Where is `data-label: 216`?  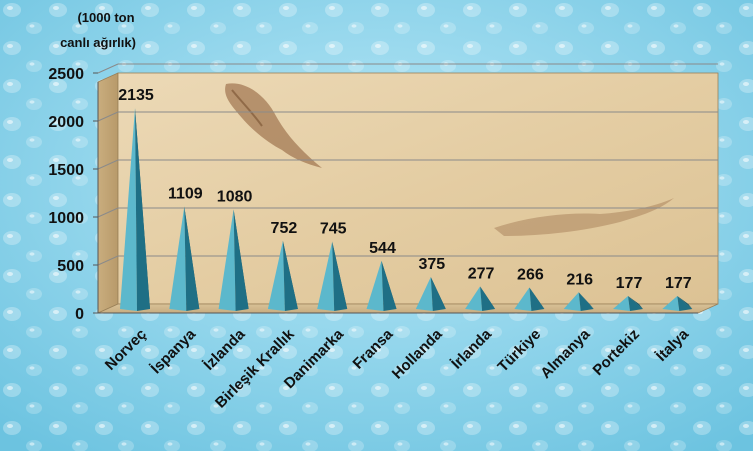 data-label: 216 is located at coordinates (579, 279).